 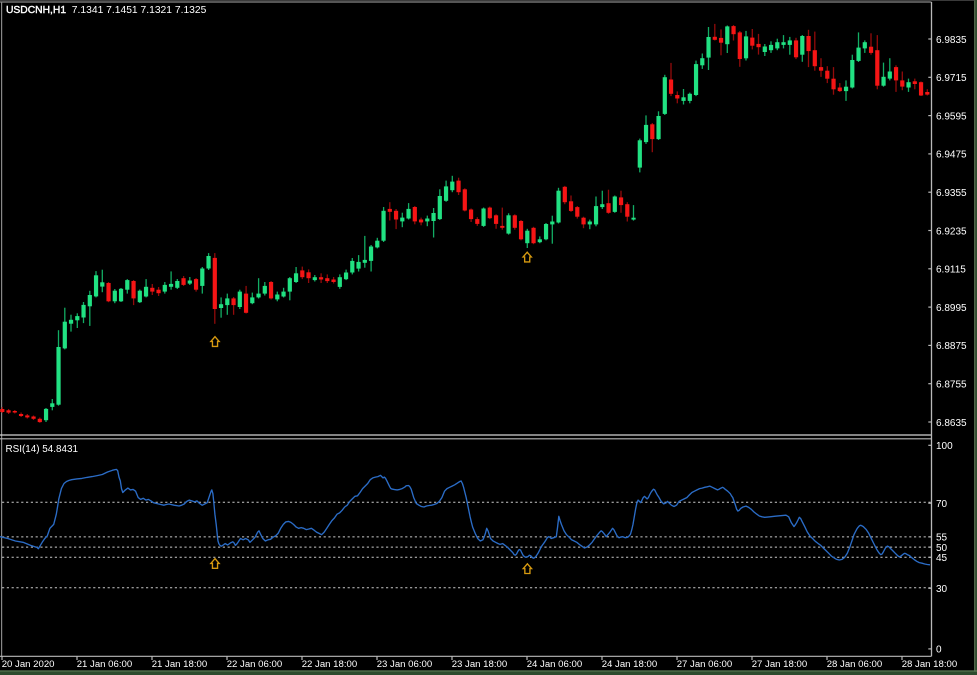 I want to click on svg-text: 6.9475, so click(x=951, y=155).